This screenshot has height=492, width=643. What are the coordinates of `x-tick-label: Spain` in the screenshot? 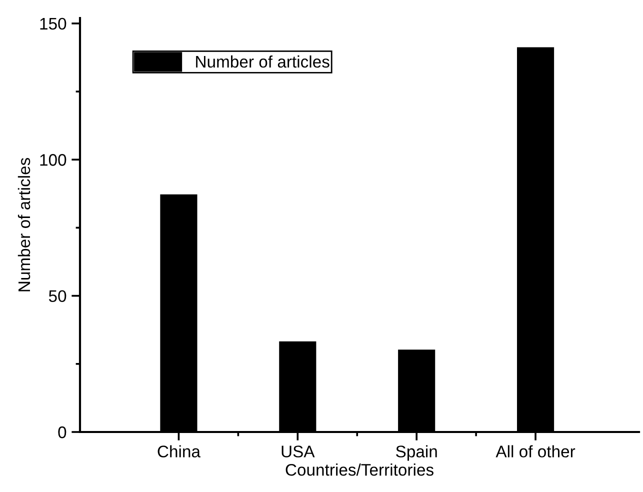 It's located at (416, 453).